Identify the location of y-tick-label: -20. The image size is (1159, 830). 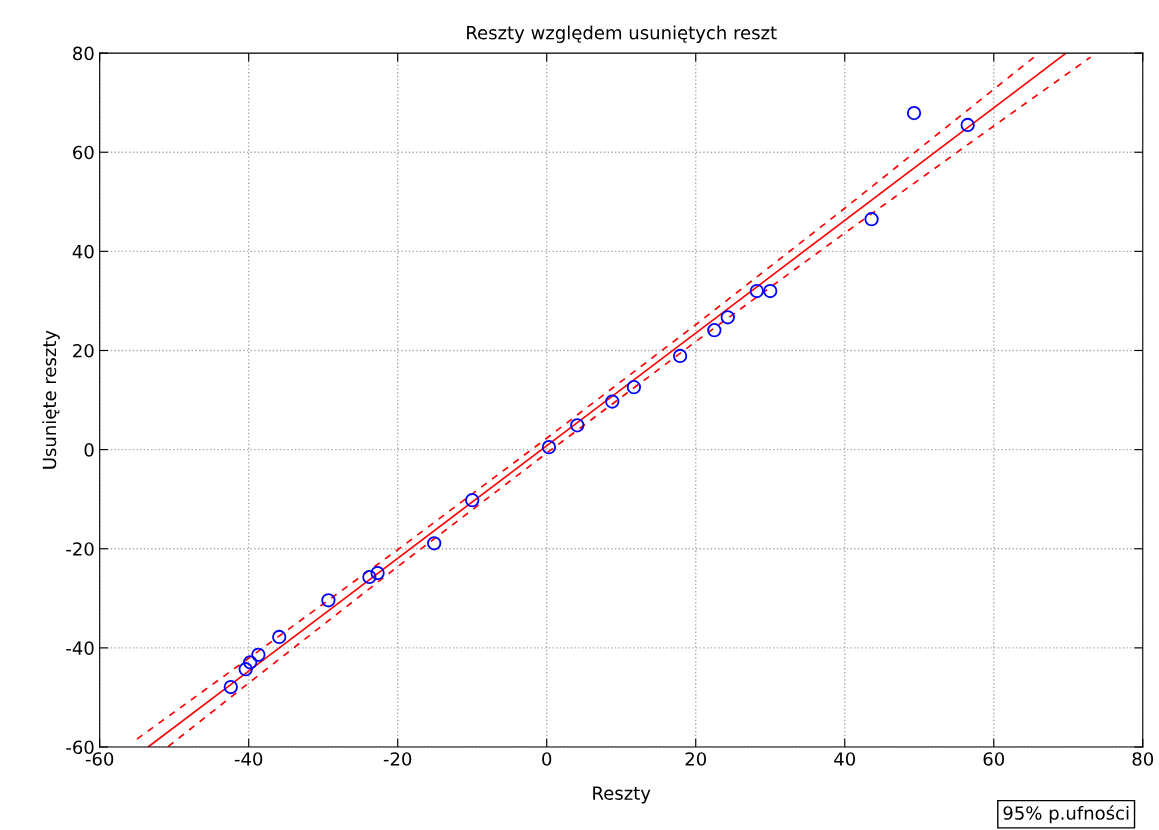
(80, 549).